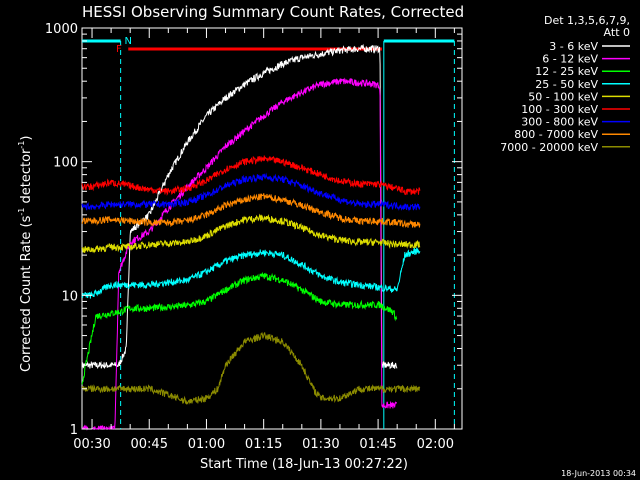 Image resolution: width=640 pixels, height=480 pixels. Describe the element at coordinates (206, 444) in the screenshot. I see `x-tick-label: 01:00` at that location.